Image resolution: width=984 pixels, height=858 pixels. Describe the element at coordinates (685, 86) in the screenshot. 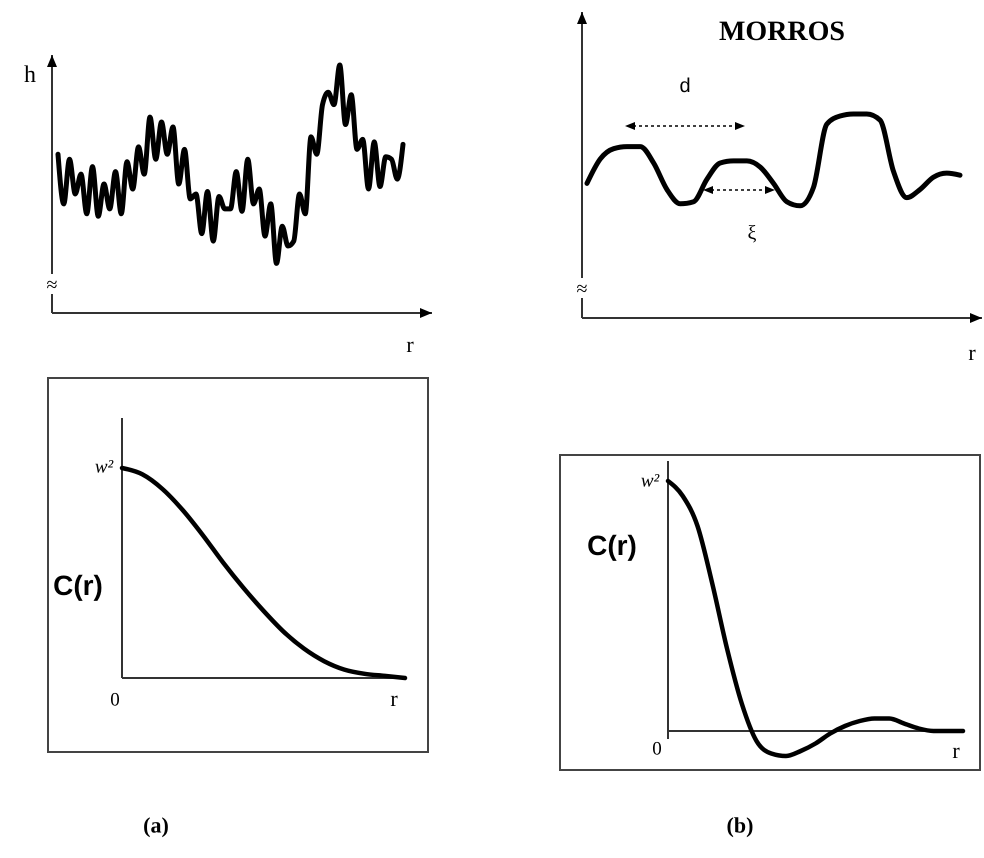

I see `text: d` at that location.